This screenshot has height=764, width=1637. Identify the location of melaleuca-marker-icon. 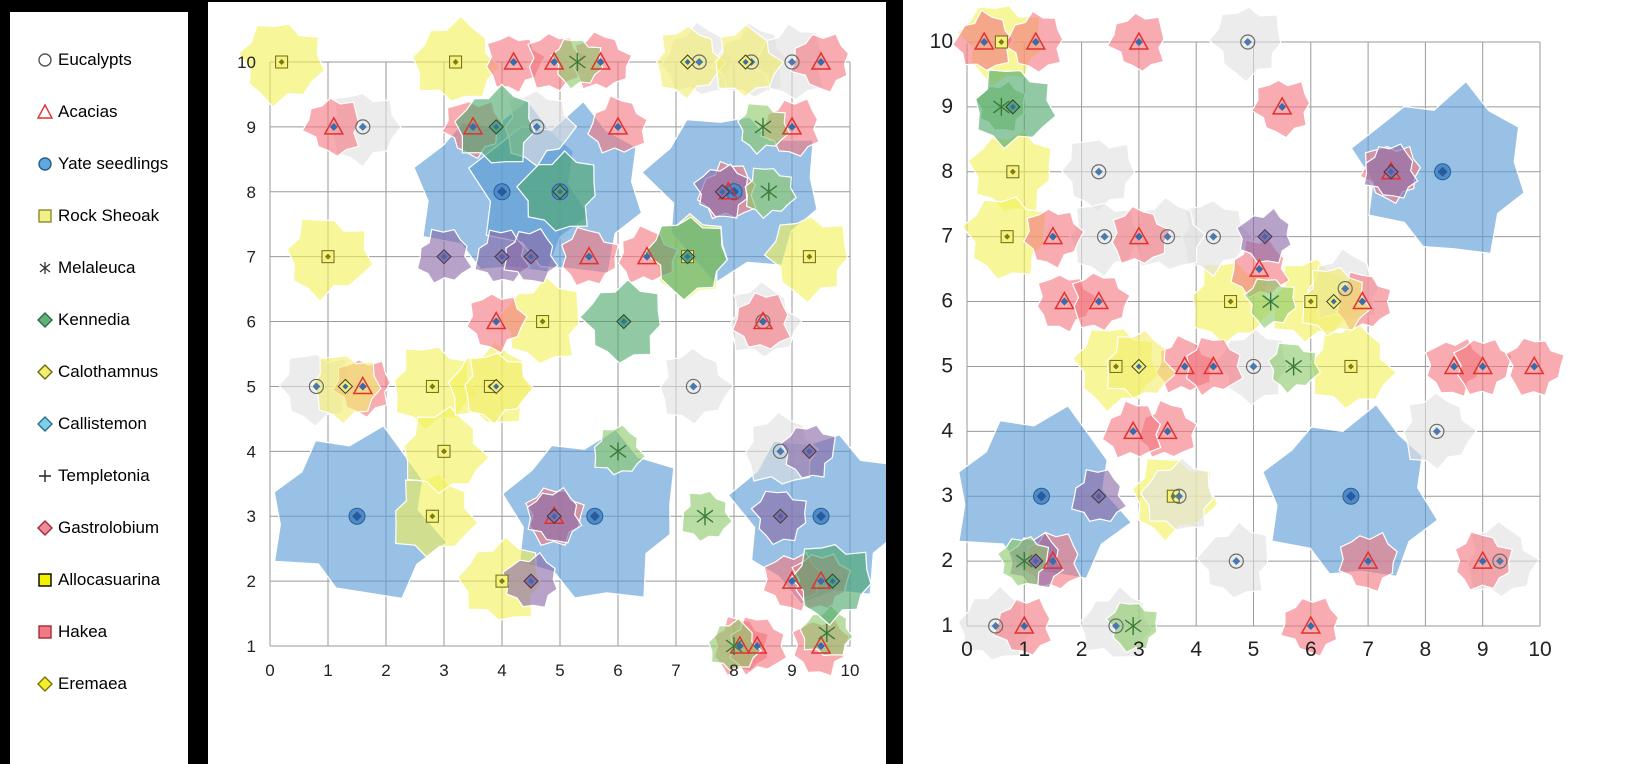
(45, 268).